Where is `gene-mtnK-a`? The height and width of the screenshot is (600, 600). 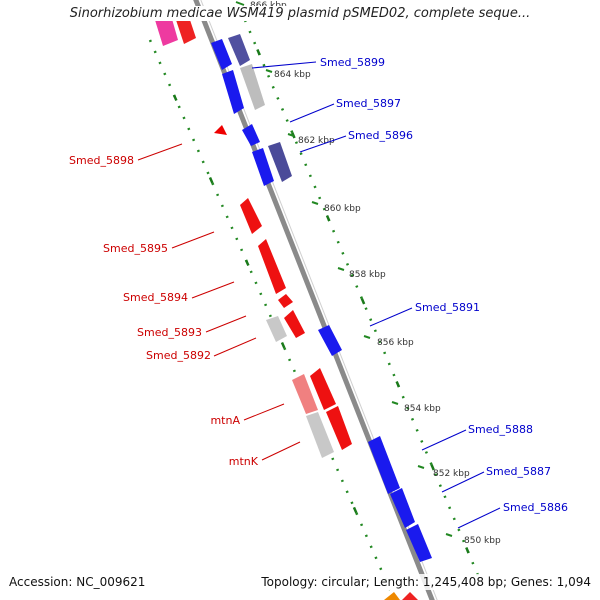
gene-mtnK-a is located at coordinates (320, 435).